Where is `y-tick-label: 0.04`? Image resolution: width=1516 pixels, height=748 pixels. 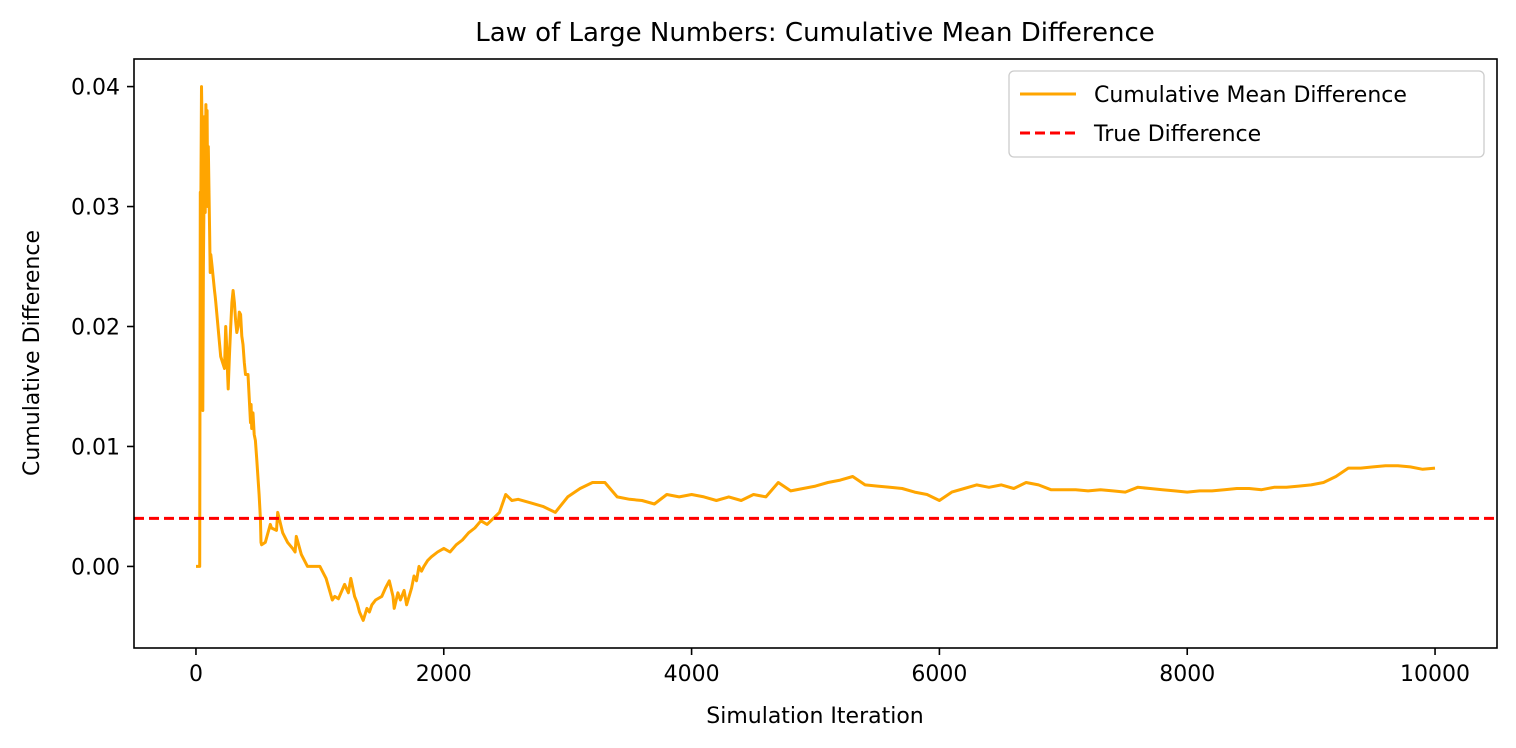
y-tick-label: 0.04 is located at coordinates (95, 88).